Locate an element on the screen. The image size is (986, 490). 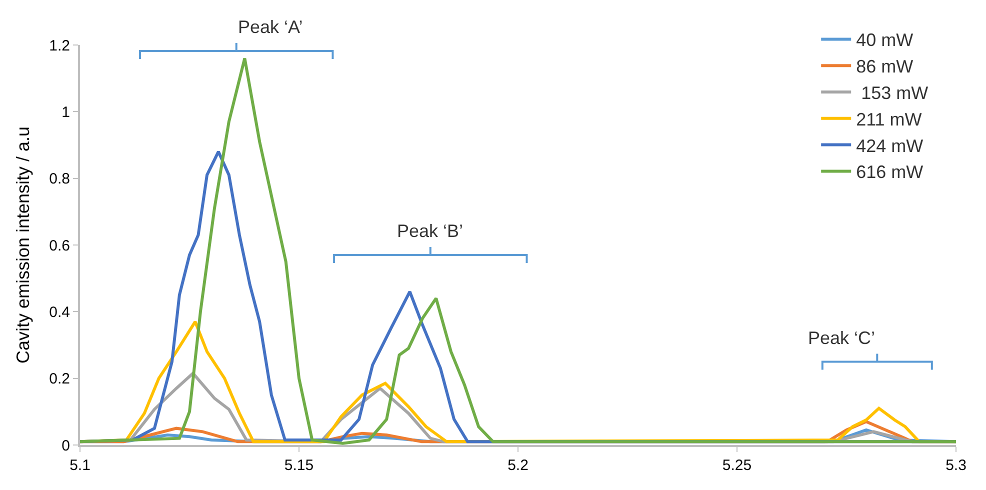
x-tick-label: 5.15 is located at coordinates (299, 465).